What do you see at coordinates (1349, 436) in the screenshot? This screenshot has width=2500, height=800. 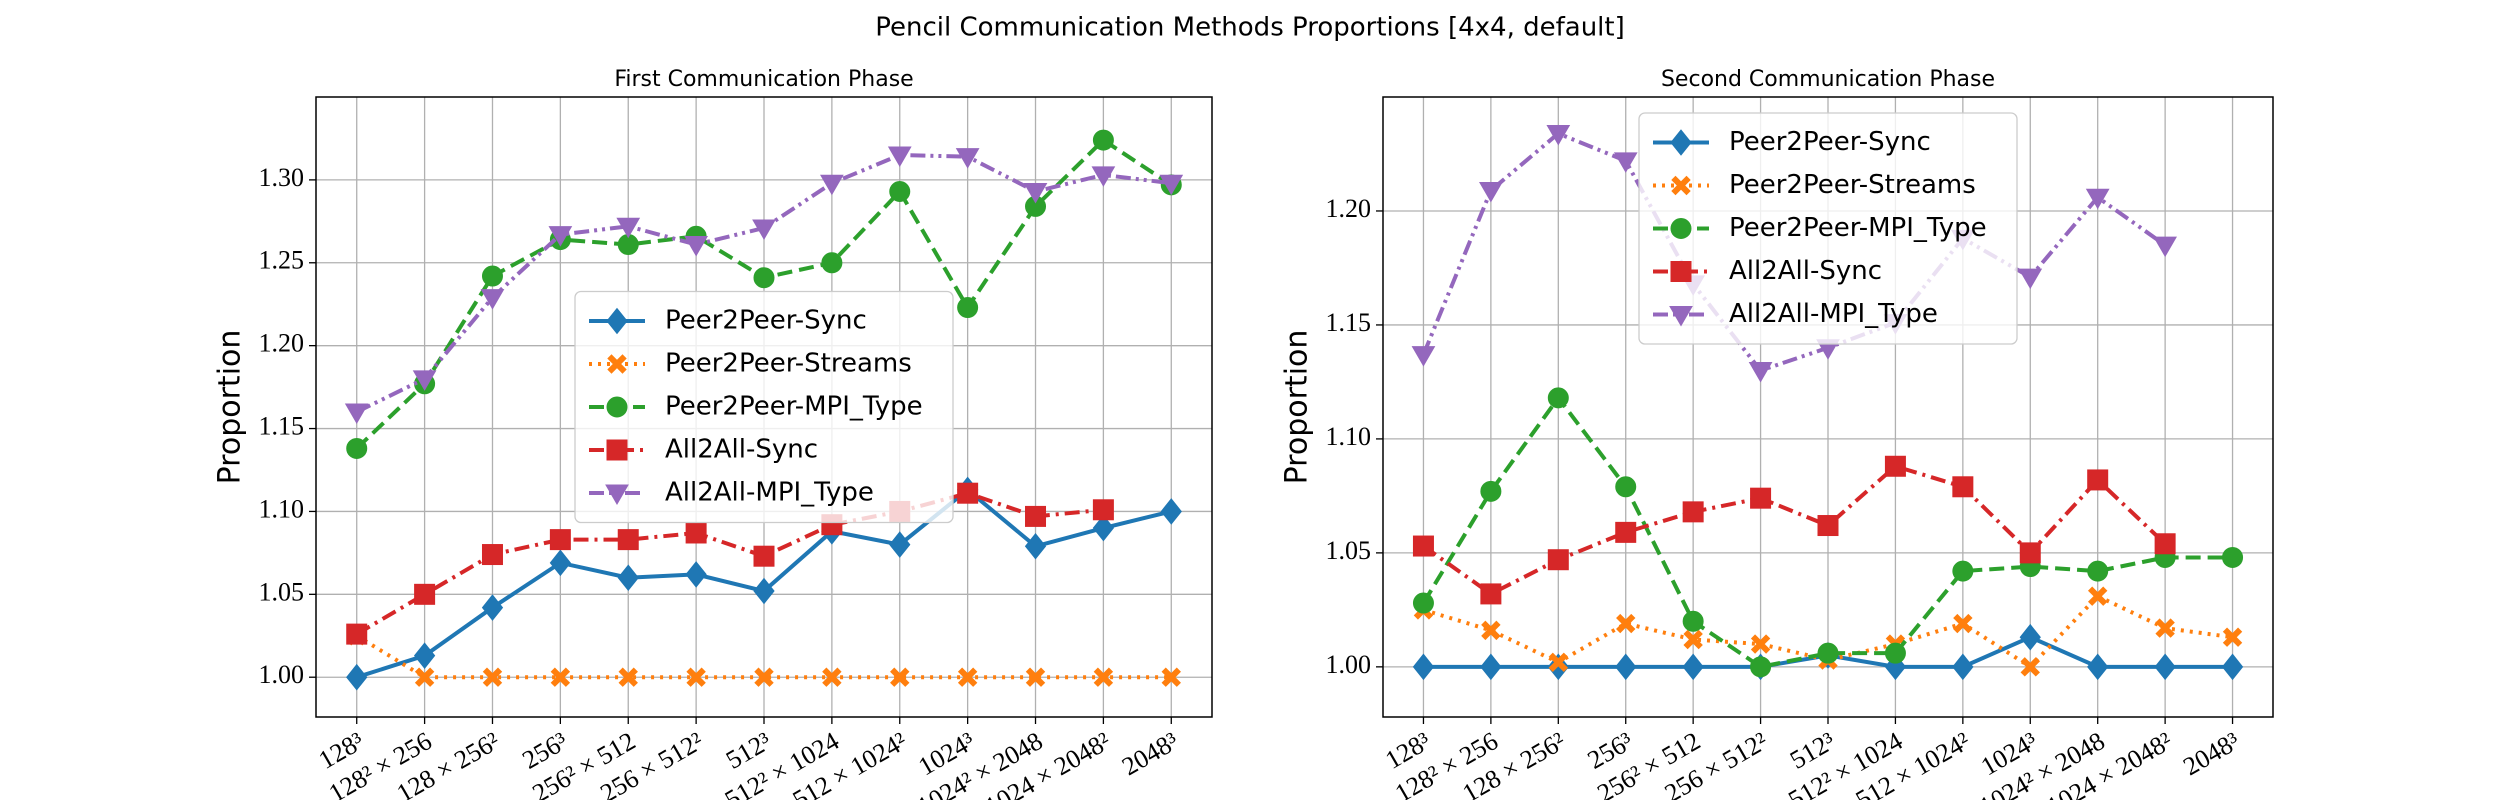 I see `y-tick-label: 1.10` at bounding box center [1349, 436].